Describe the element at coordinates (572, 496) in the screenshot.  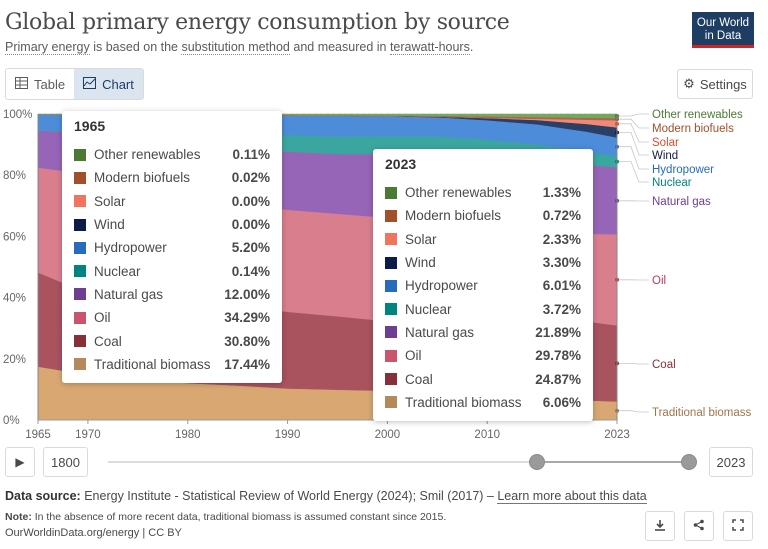
I see `learn-more-link: Learn more about this data` at that location.